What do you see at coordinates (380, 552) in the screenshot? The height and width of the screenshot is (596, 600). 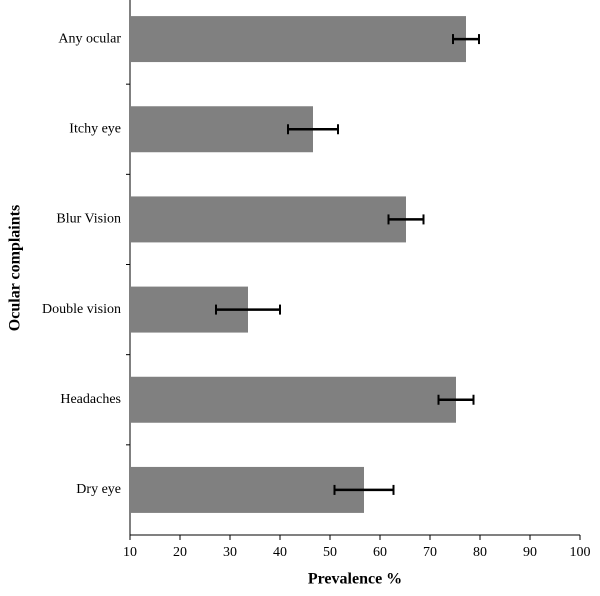 I see `x-tick-label: 60` at bounding box center [380, 552].